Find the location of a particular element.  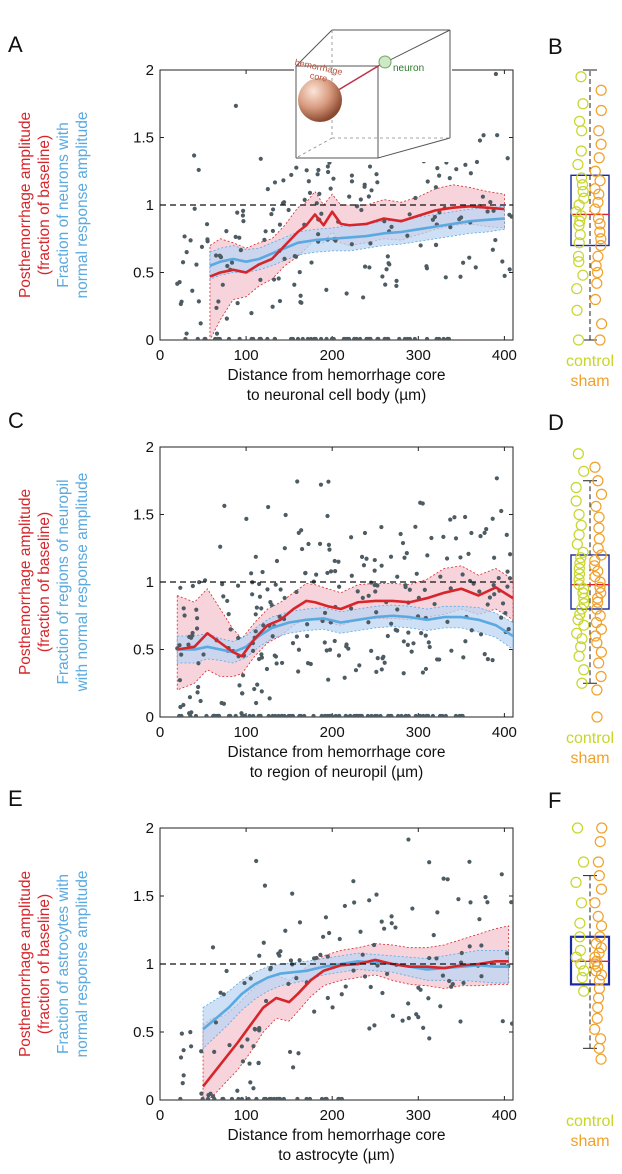

ylabel-red-line1: Posthemorrhage amplitude is located at coordinates (25, 964).